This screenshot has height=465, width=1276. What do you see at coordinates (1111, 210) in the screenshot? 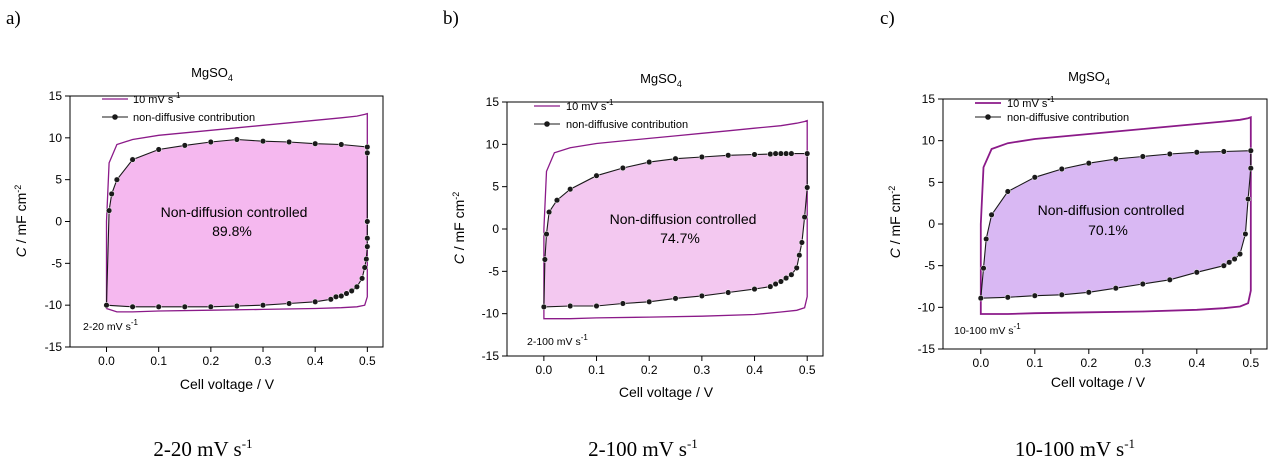
I see `region-label: Non-diffusion controlled` at bounding box center [1111, 210].